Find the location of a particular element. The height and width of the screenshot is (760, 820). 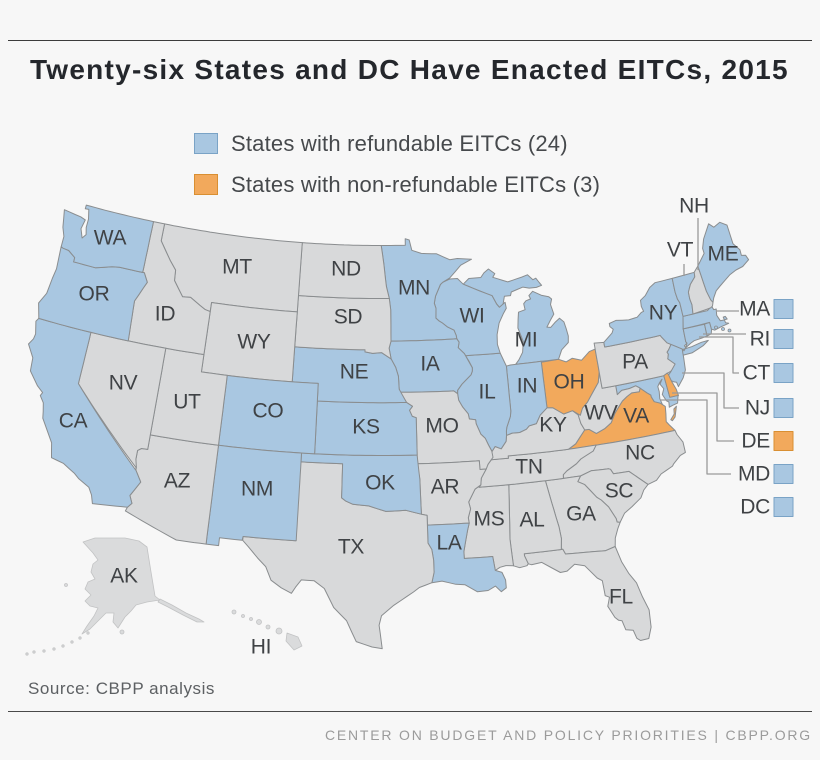

svg-text: AZ is located at coordinates (177, 481).